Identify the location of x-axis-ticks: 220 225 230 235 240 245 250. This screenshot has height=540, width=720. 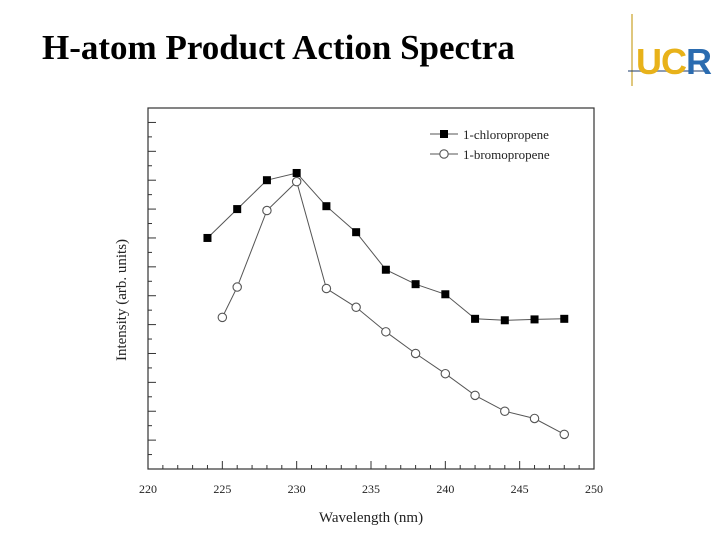
(371, 478).